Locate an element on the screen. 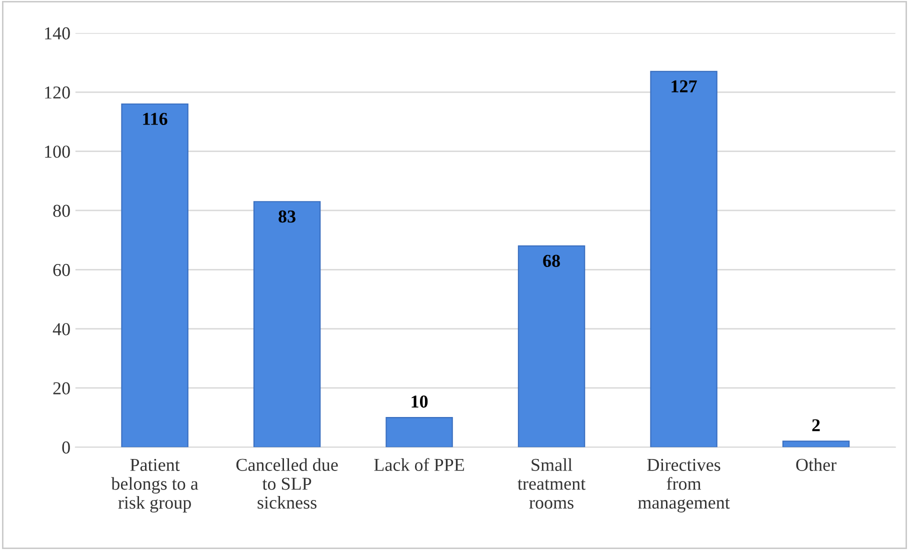 Image resolution: width=909 pixels, height=550 pixels. data-label: 10 is located at coordinates (420, 402).